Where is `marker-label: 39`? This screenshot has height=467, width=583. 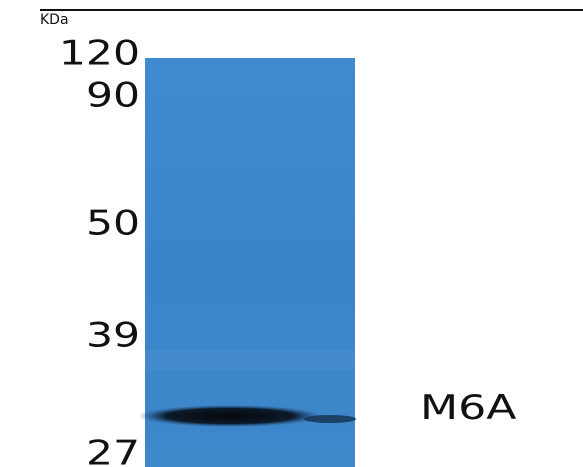
marker-label: 39 is located at coordinates (113, 335).